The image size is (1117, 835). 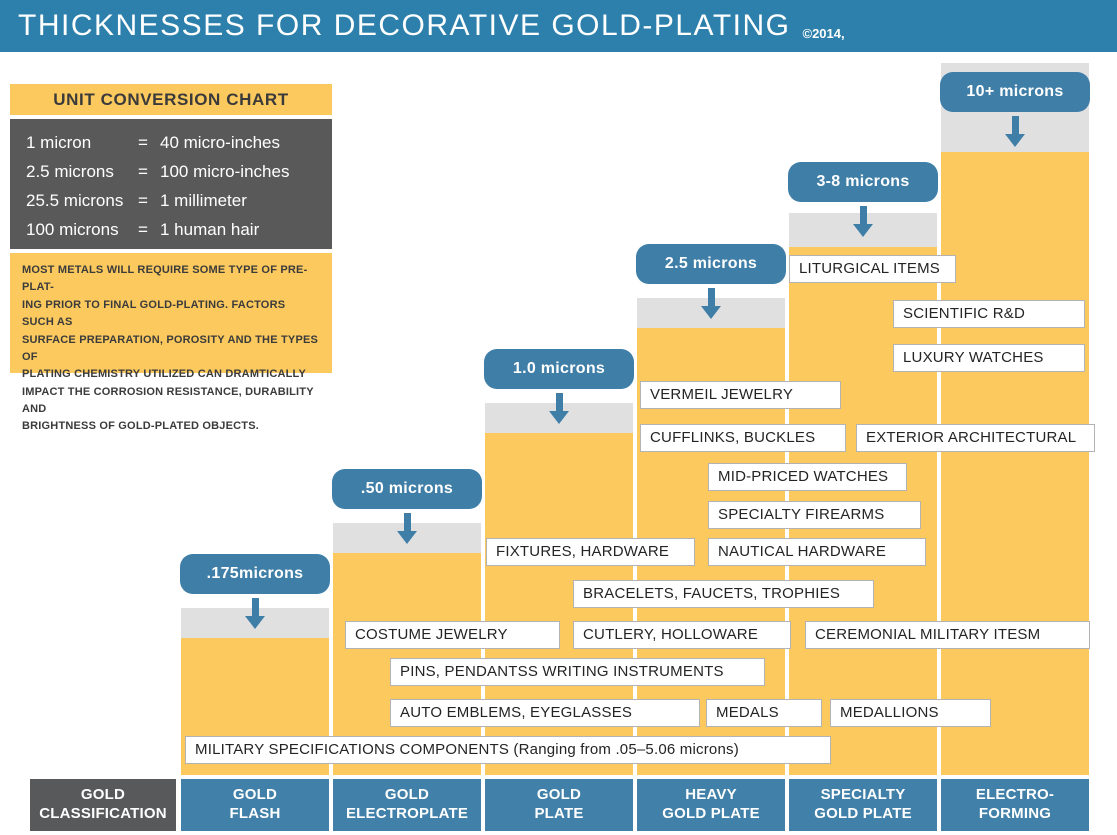 I want to click on app-label-nautical-hardware: NAUTICAL HARDWARE, so click(x=817, y=552).